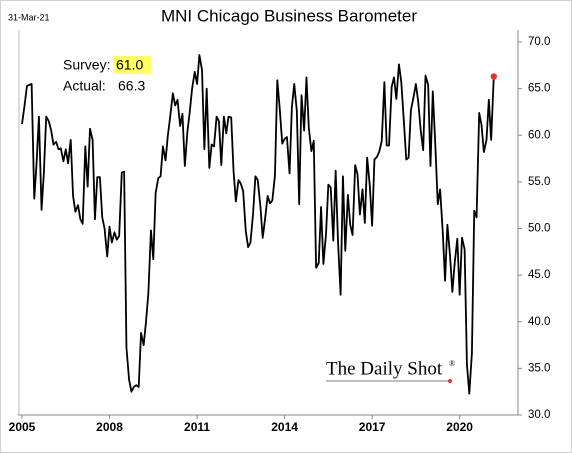 The image size is (572, 453). What do you see at coordinates (289, 15) in the screenshot?
I see `chart-title: MNI Chicago Business Barometer` at bounding box center [289, 15].